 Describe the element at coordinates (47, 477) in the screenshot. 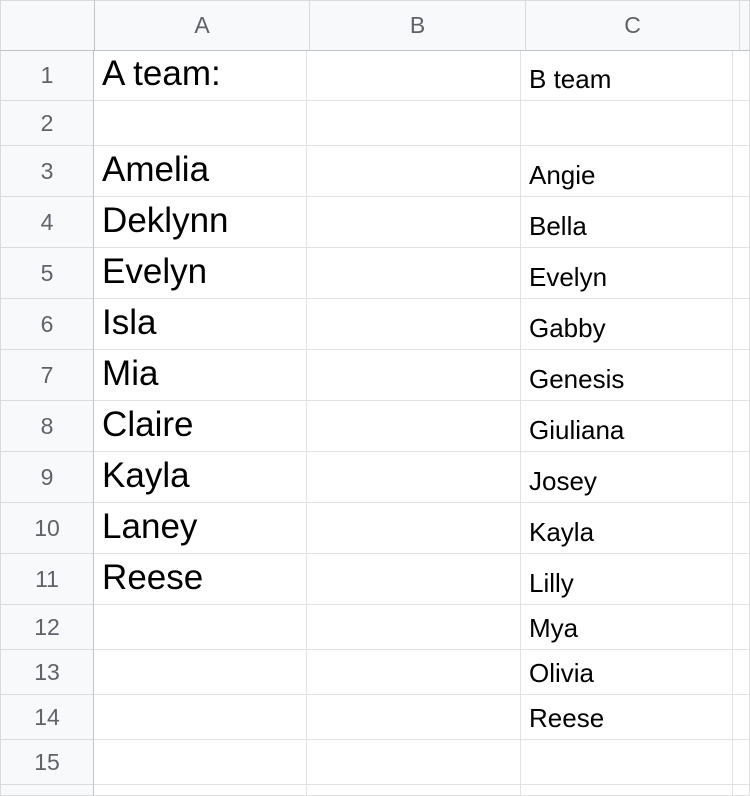

I see `row-header-9: 9` at that location.